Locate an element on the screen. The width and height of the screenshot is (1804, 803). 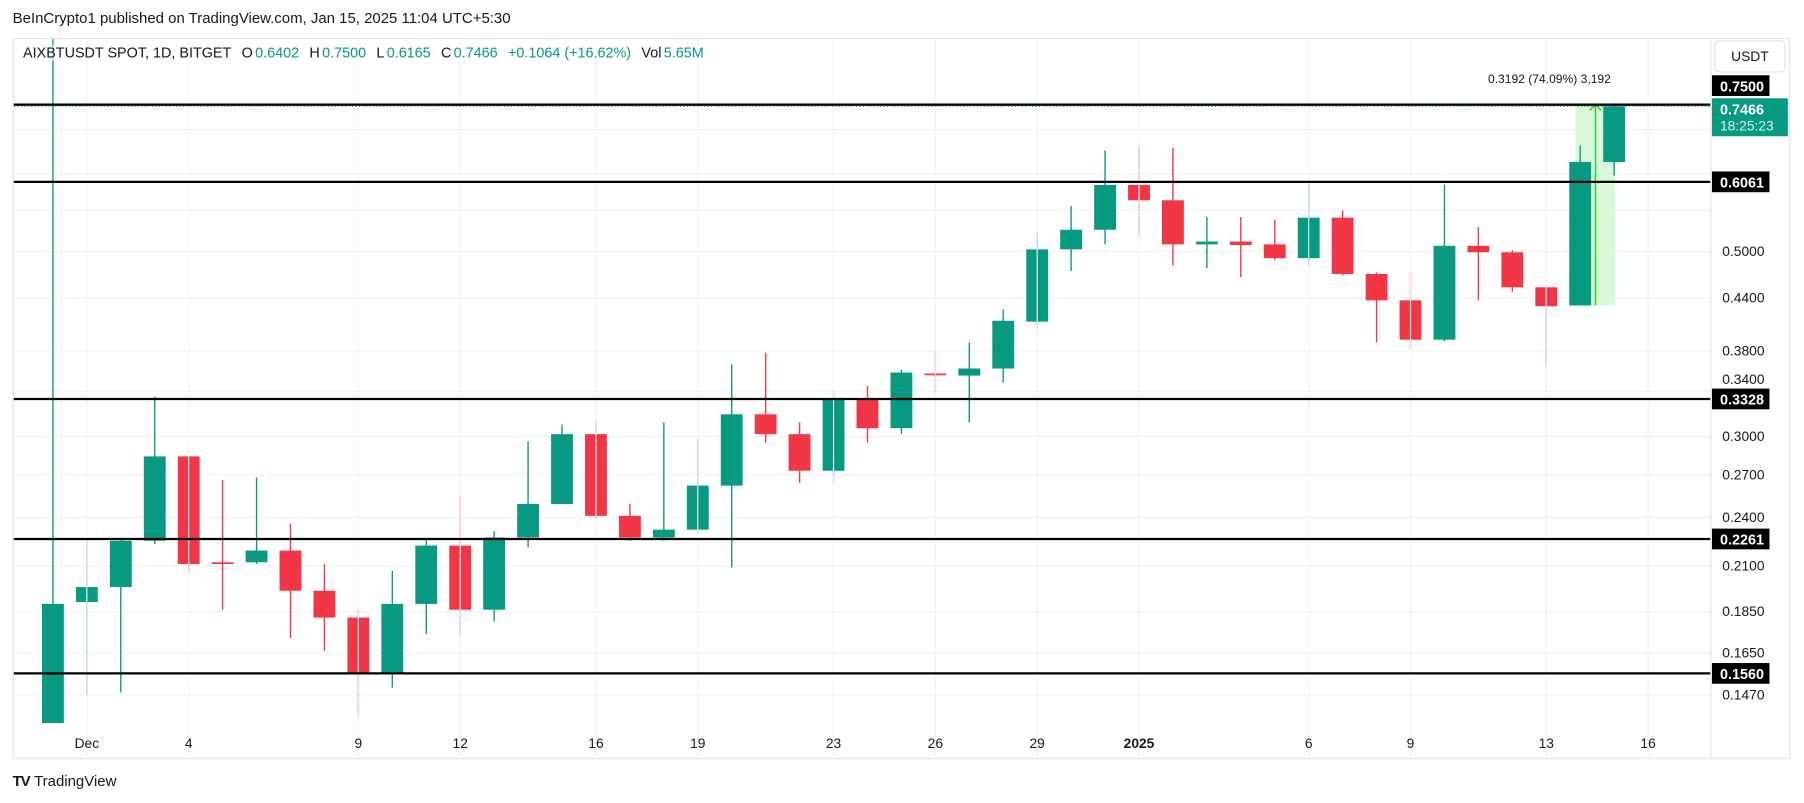
x-tick-label: 19 is located at coordinates (698, 743).